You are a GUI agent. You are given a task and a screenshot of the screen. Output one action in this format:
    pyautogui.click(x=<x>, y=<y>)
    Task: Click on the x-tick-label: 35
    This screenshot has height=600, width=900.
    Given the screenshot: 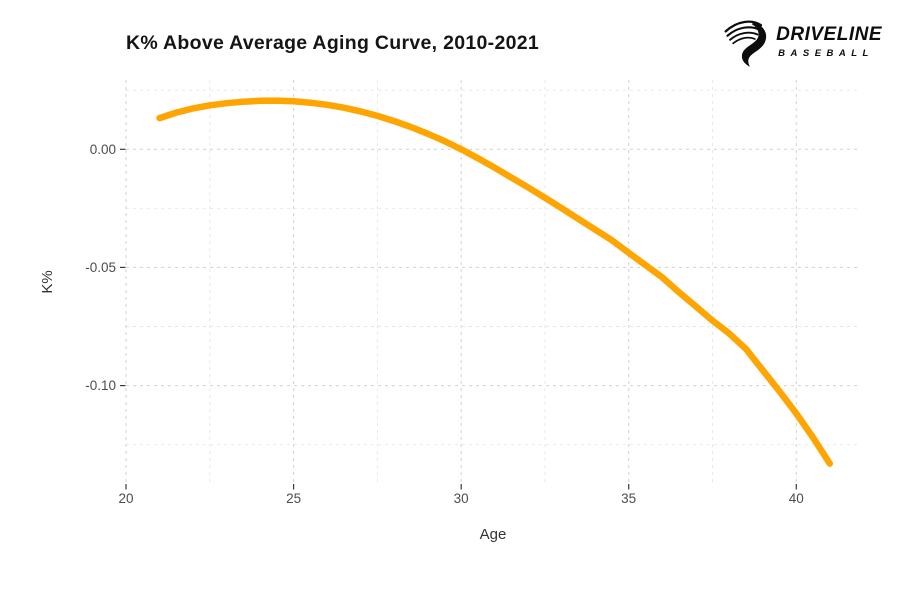 What is the action you would take?
    pyautogui.click(x=628, y=498)
    